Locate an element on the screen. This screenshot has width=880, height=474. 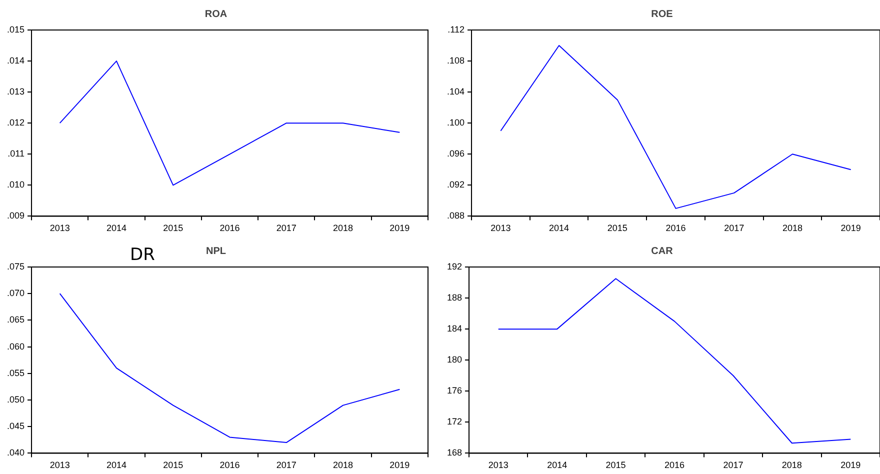
y-tick-label: .075 is located at coordinates (15, 266).